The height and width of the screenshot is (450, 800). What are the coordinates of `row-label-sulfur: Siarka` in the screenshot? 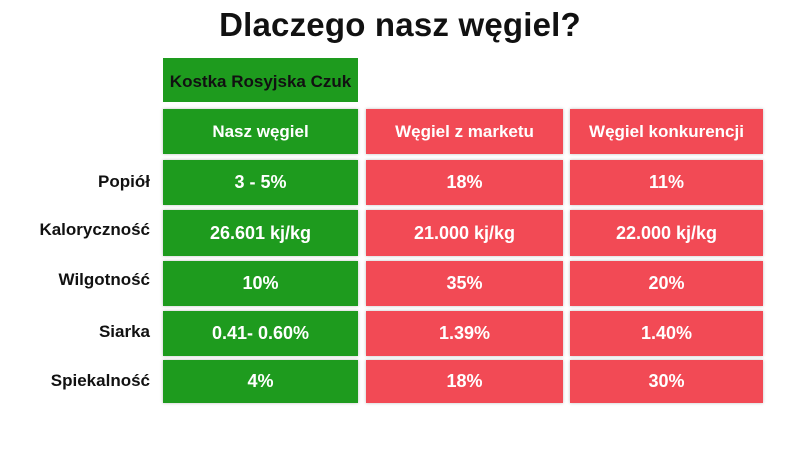 It's located at (124, 331).